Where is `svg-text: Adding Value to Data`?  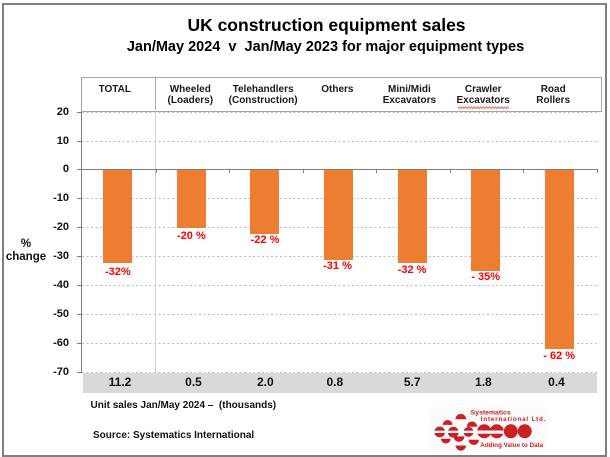
svg-text: Adding Value to Data is located at coordinates (511, 445).